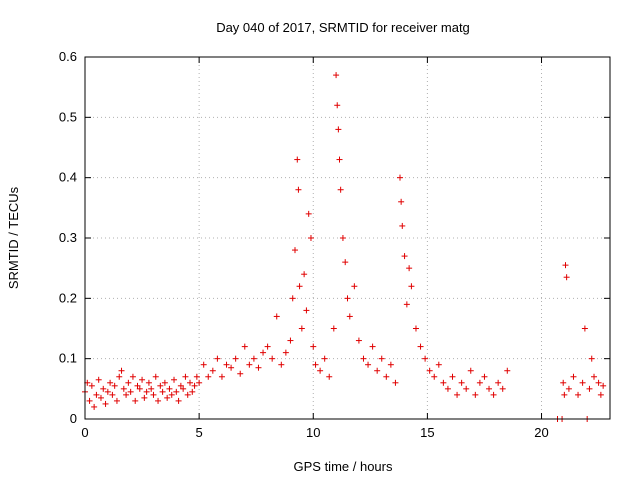 This screenshot has height=480, width=640. What do you see at coordinates (68, 297) in the screenshot?
I see `y-tick-label: 0.2` at bounding box center [68, 297].